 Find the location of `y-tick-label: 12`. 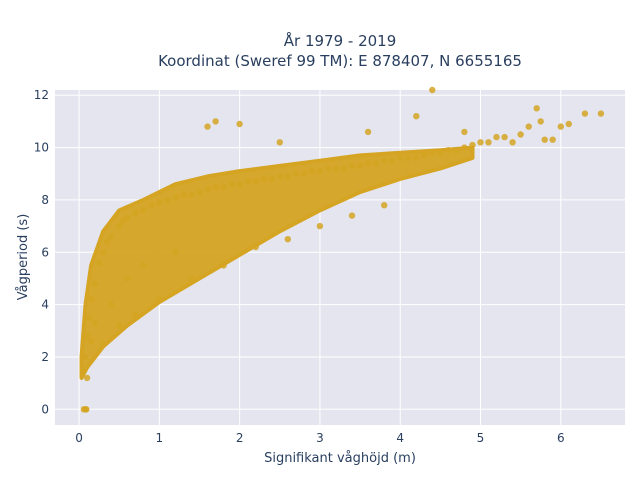

y-tick-label: 12 is located at coordinates (41, 95).